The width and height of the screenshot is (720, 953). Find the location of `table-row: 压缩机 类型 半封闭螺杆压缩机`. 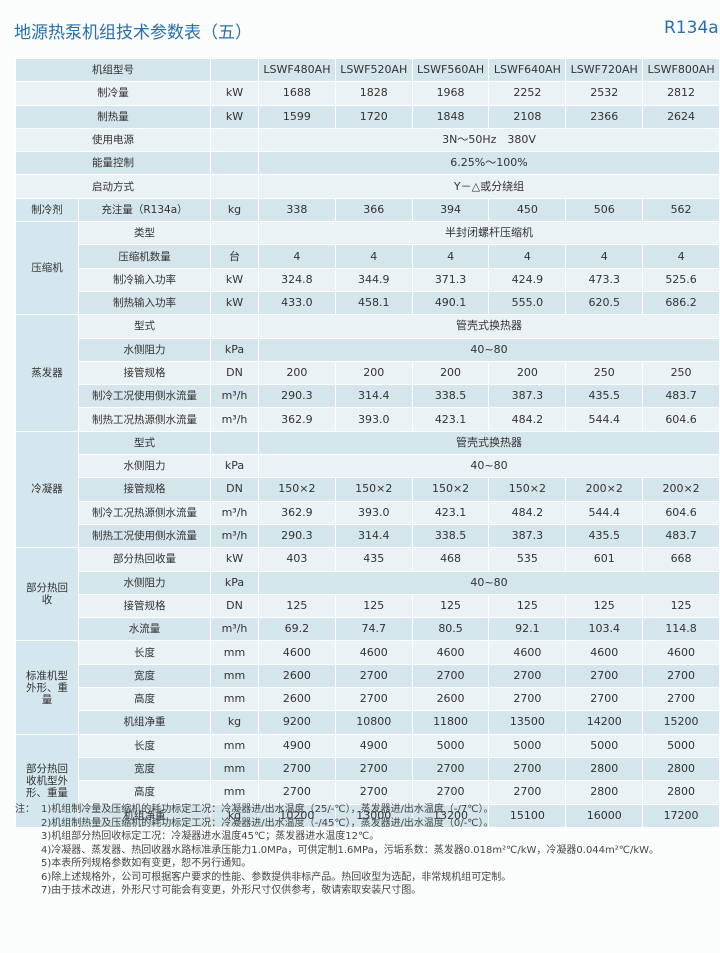

table-row: 压缩机 类型 半封闭螺杆压缩机 is located at coordinates (367, 268).